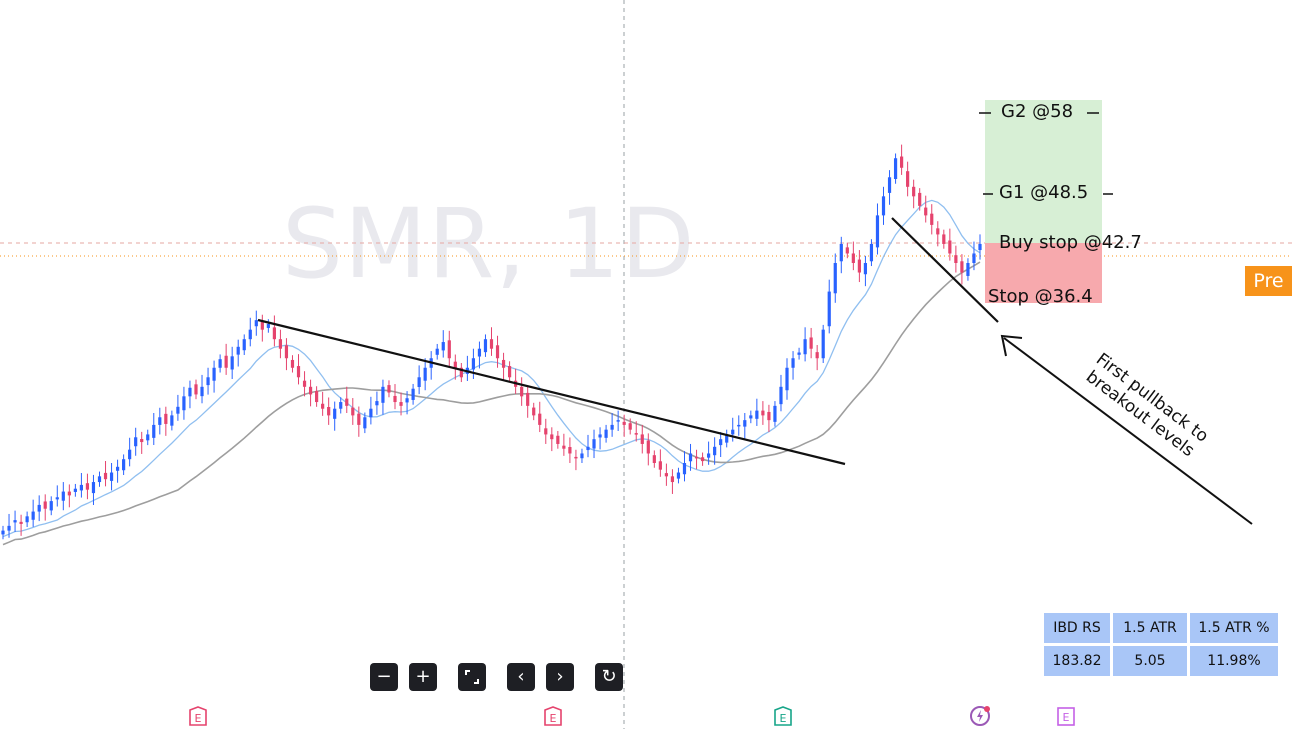 This screenshot has width=1292, height=729. What do you see at coordinates (945, 270) in the screenshot?
I see `pullback-trendline` at bounding box center [945, 270].